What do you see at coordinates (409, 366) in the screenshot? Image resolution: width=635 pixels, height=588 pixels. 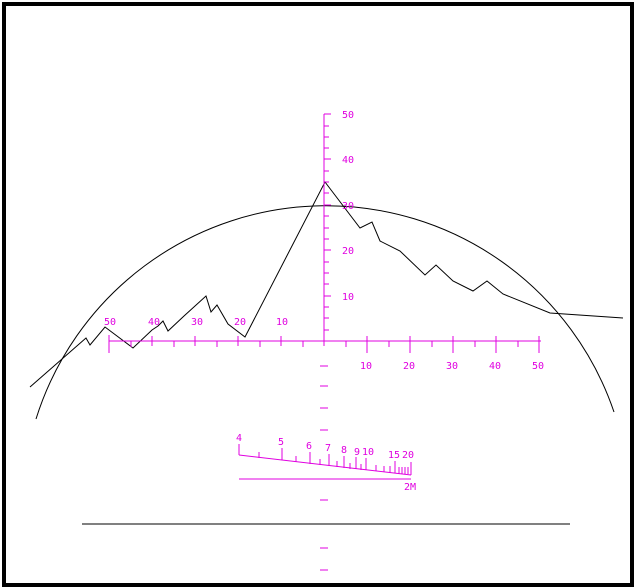 I see `horizontal-label-right: 20` at bounding box center [409, 366].